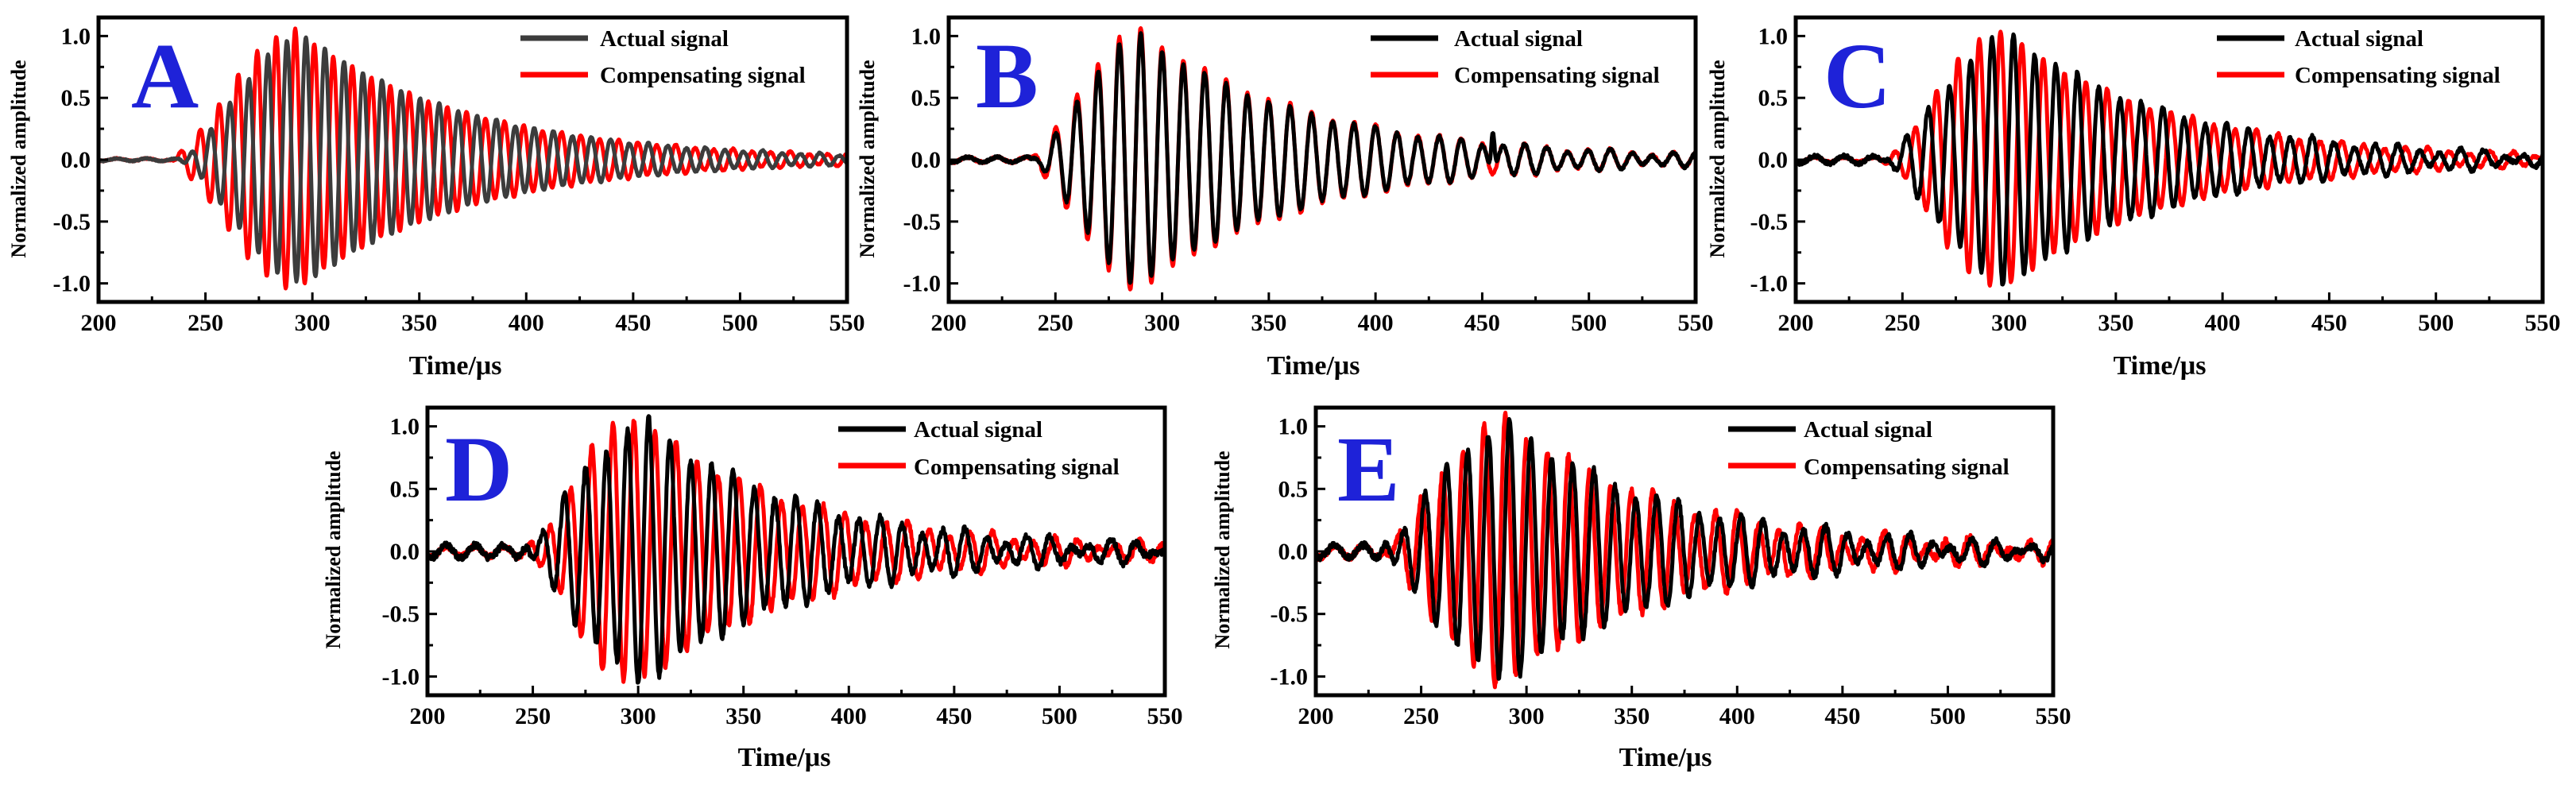 Image resolution: width=2576 pixels, height=789 pixels. Describe the element at coordinates (1007, 76) in the screenshot. I see `panel-label: B` at that location.